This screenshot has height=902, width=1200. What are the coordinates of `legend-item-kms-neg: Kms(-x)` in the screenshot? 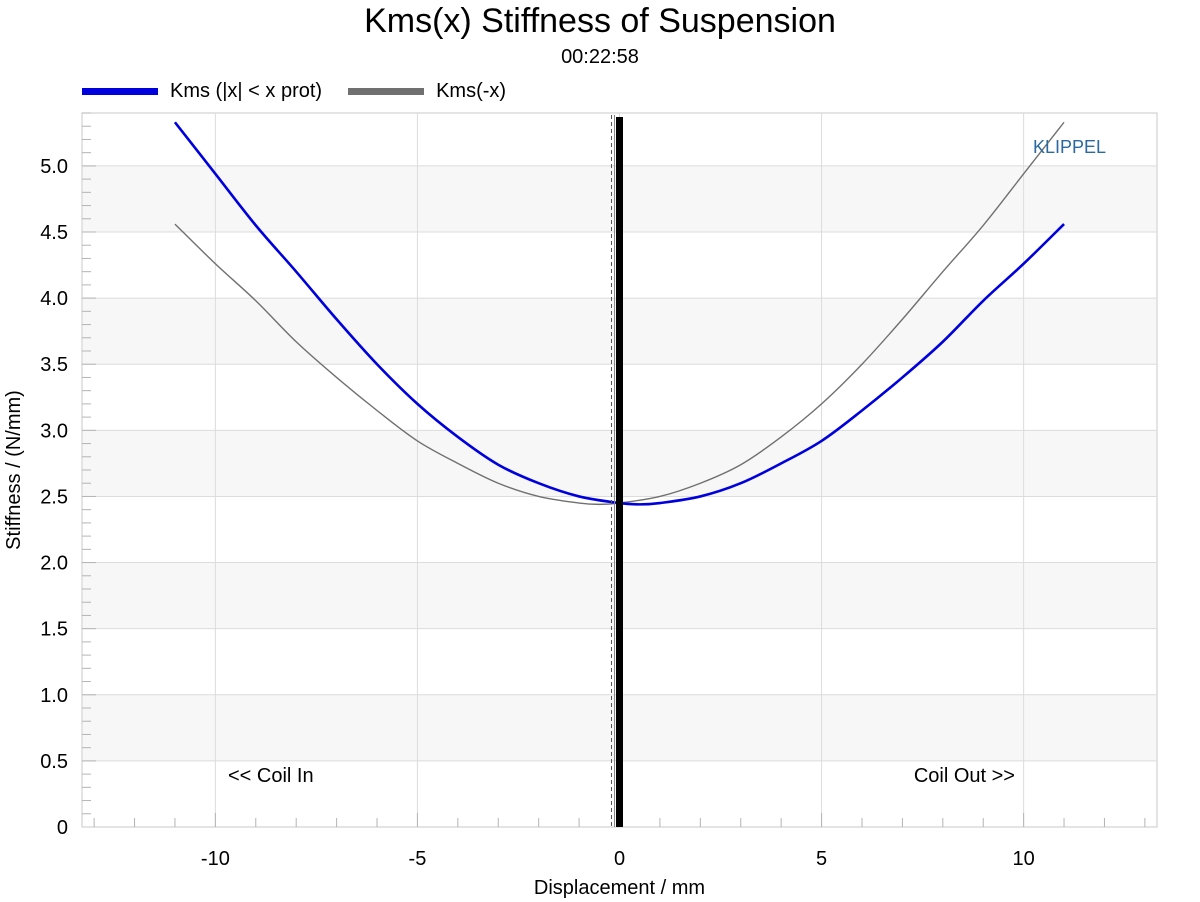 It's located at (427, 91).